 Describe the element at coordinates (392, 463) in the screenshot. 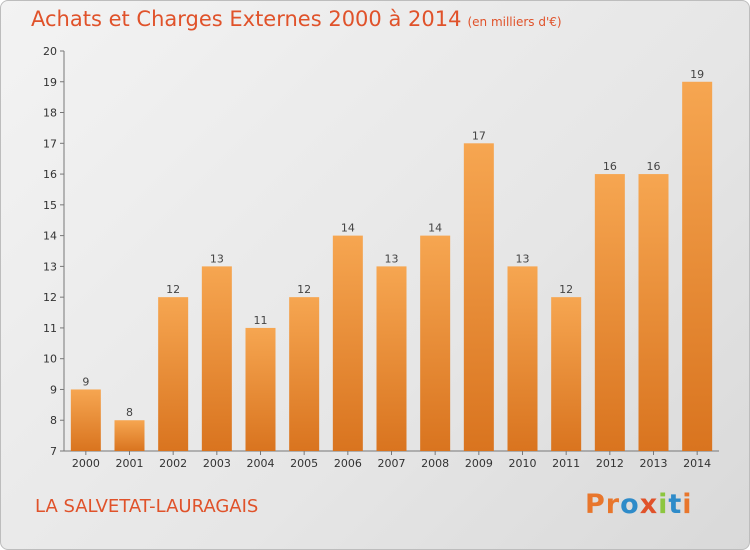

I see `x-tick-label-2007: 2007` at that location.